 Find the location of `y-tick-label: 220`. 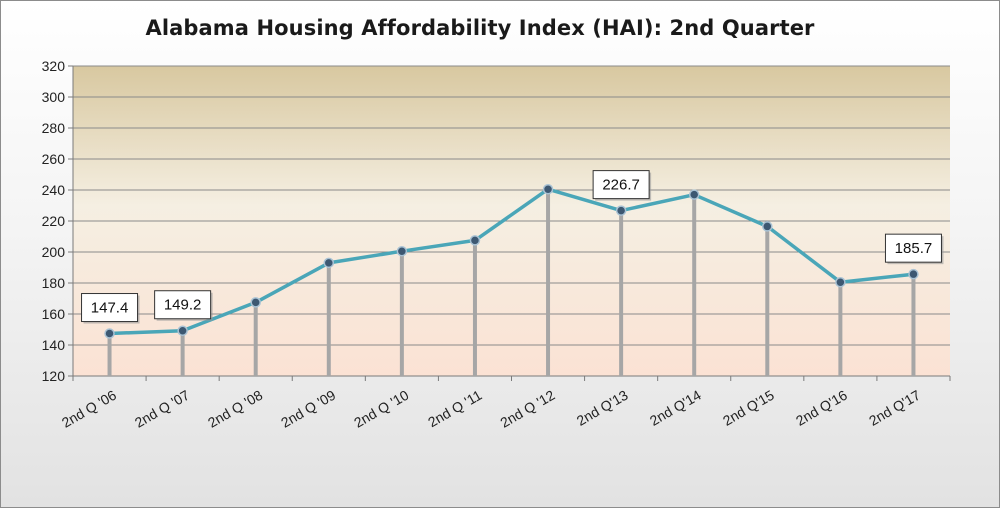

y-tick-label: 220 is located at coordinates (54, 221).